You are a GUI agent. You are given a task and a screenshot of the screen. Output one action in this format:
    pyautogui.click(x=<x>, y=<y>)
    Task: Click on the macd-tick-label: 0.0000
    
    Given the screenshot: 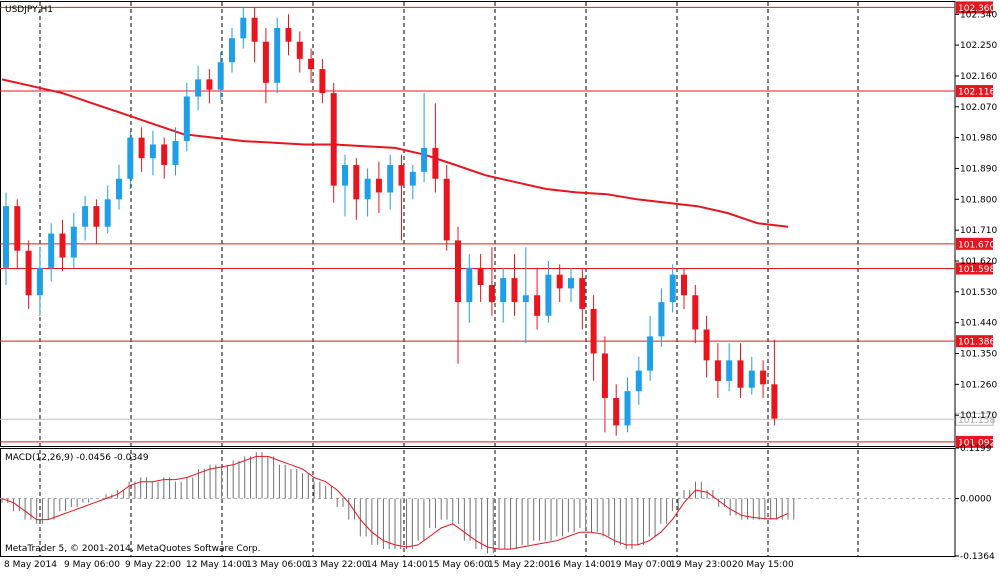 What is the action you would take?
    pyautogui.click(x=976, y=500)
    